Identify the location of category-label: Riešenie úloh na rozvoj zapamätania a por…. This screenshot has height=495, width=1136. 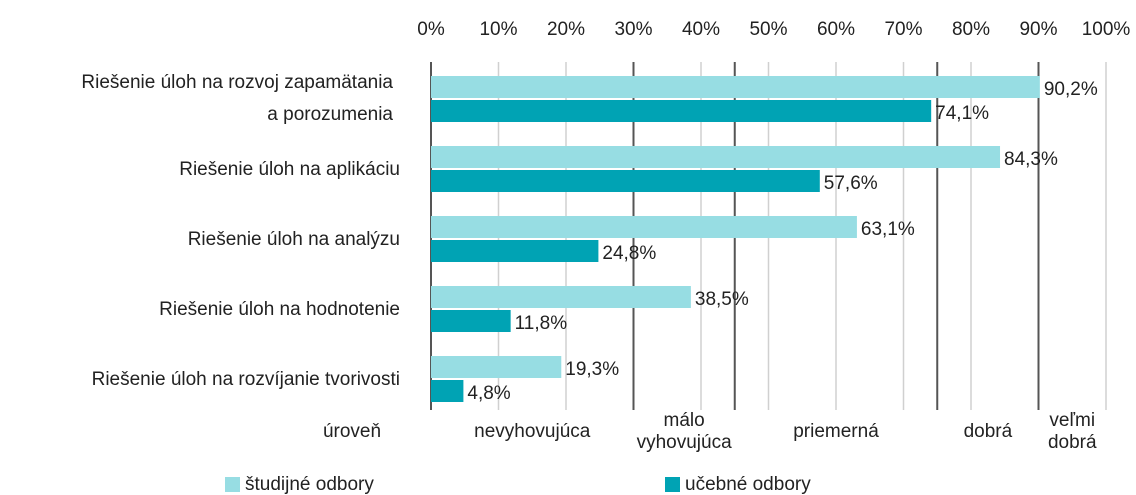
(237, 98).